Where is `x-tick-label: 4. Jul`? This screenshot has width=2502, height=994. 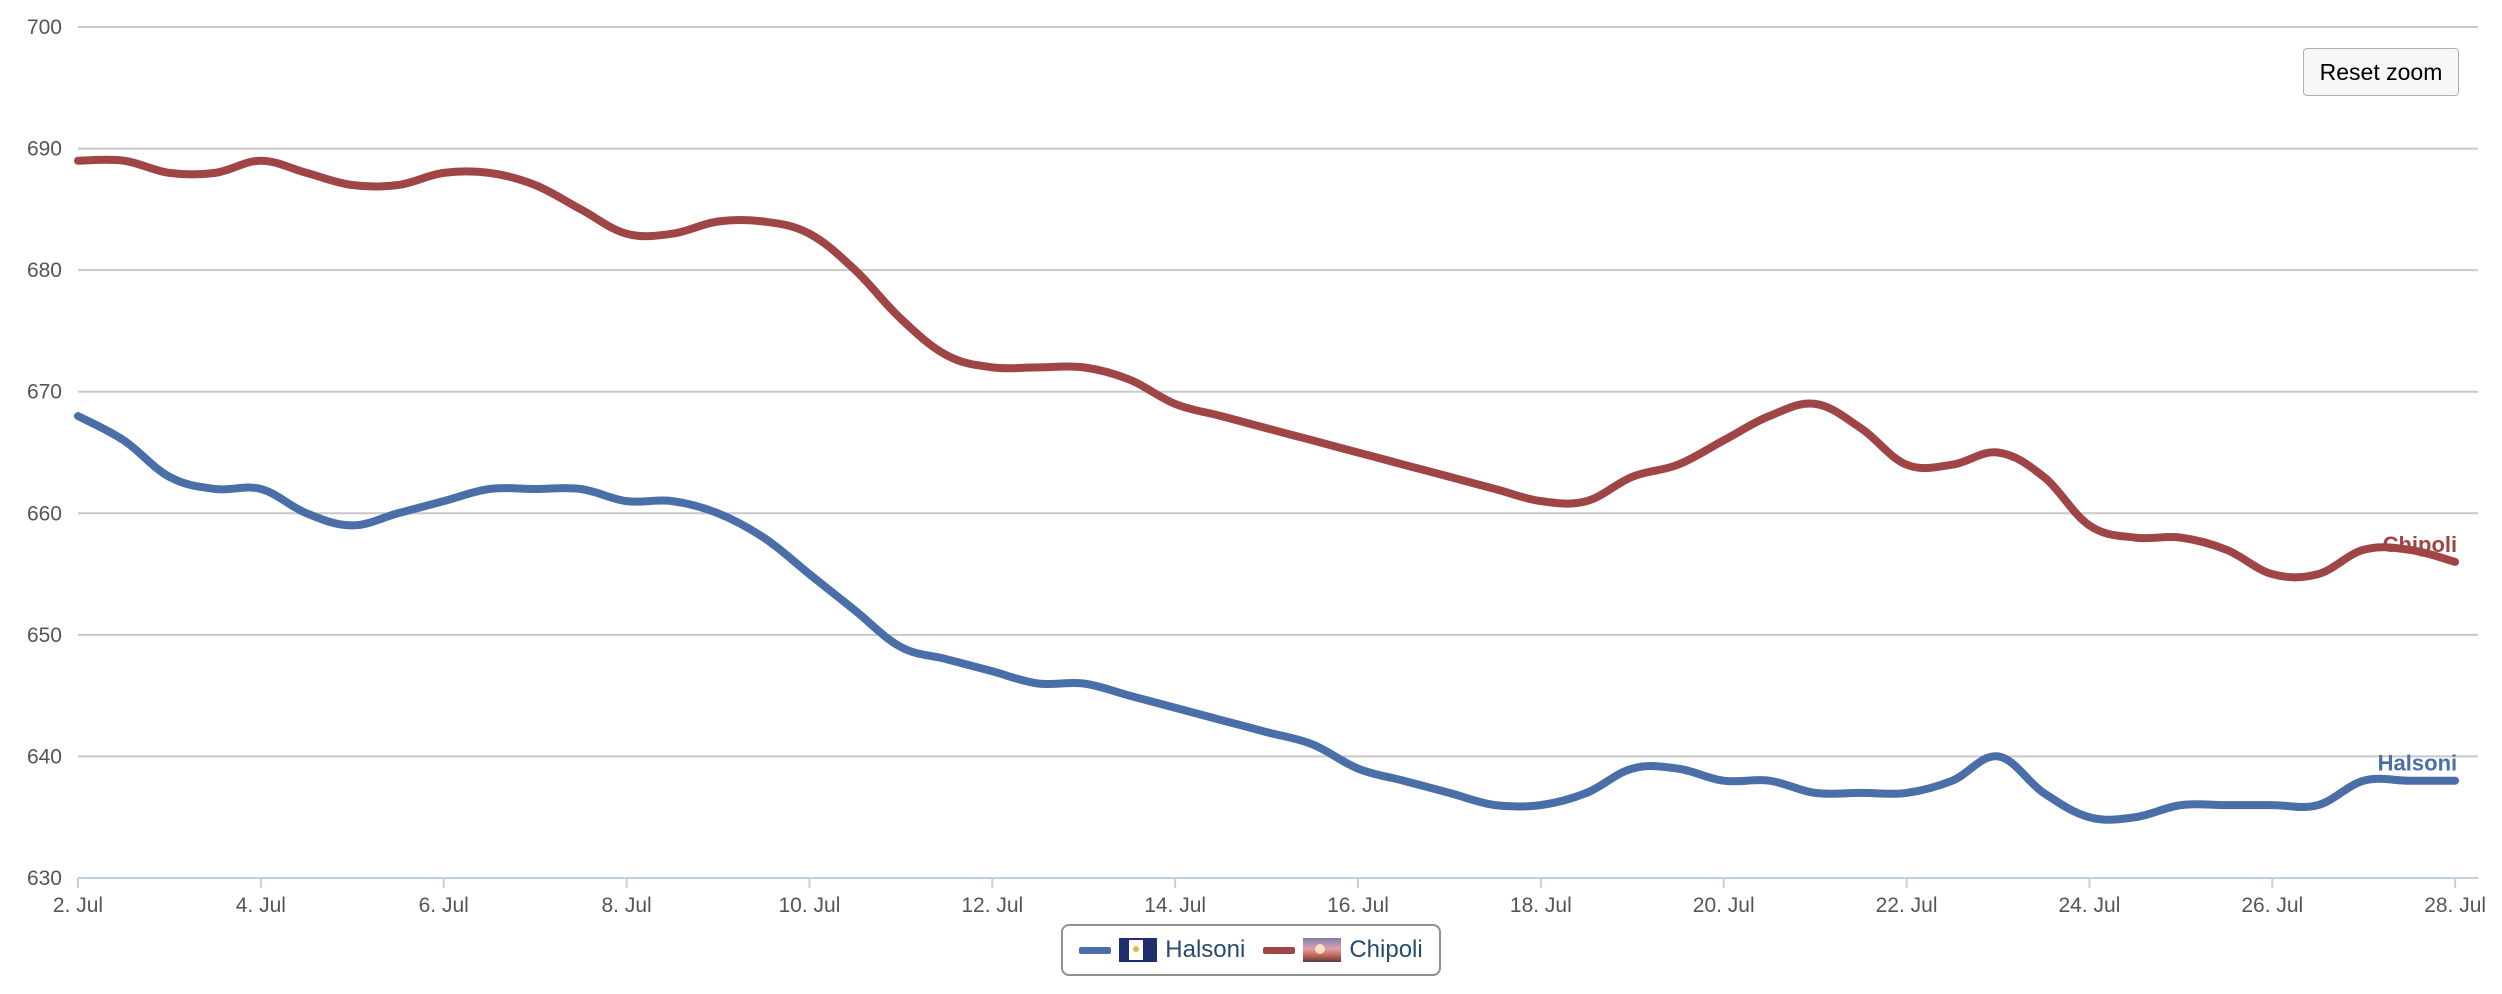 x-tick-label: 4. Jul is located at coordinates (261, 905).